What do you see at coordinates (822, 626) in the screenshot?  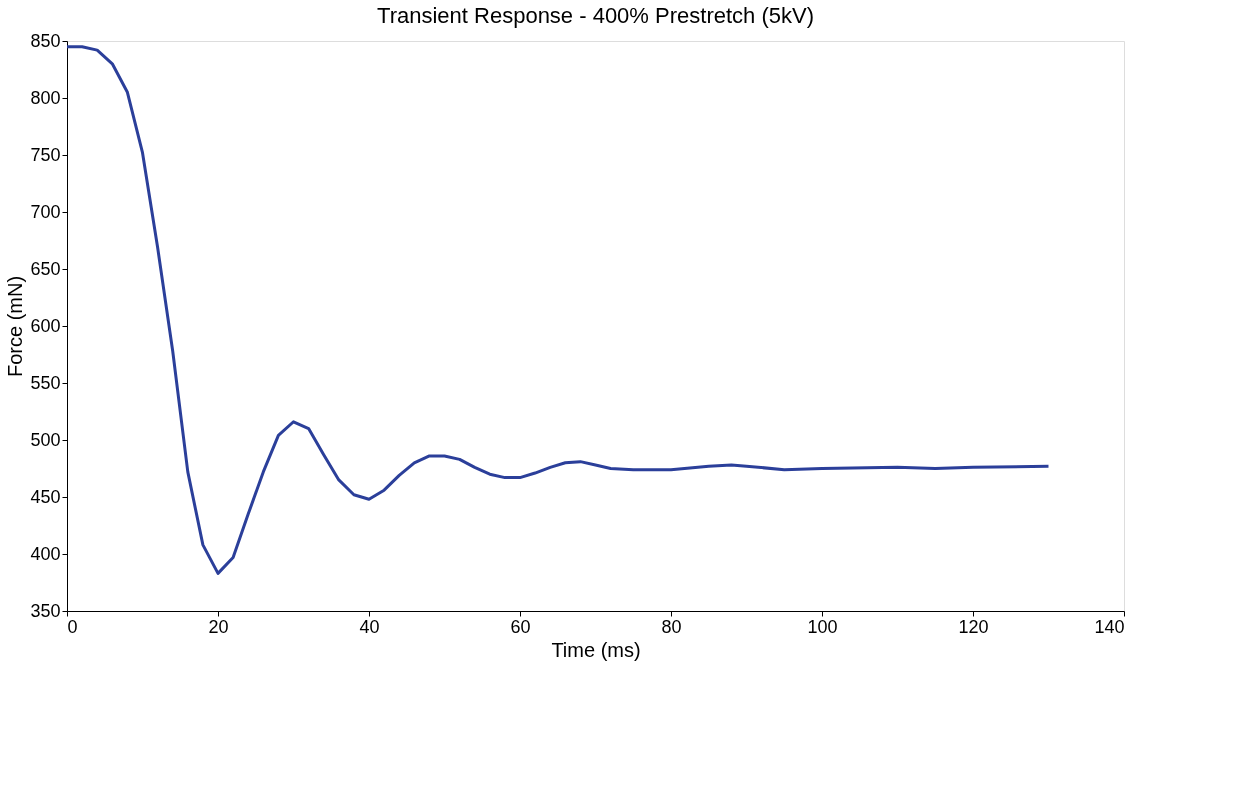 I see `x-tick-label: 100` at bounding box center [822, 626].